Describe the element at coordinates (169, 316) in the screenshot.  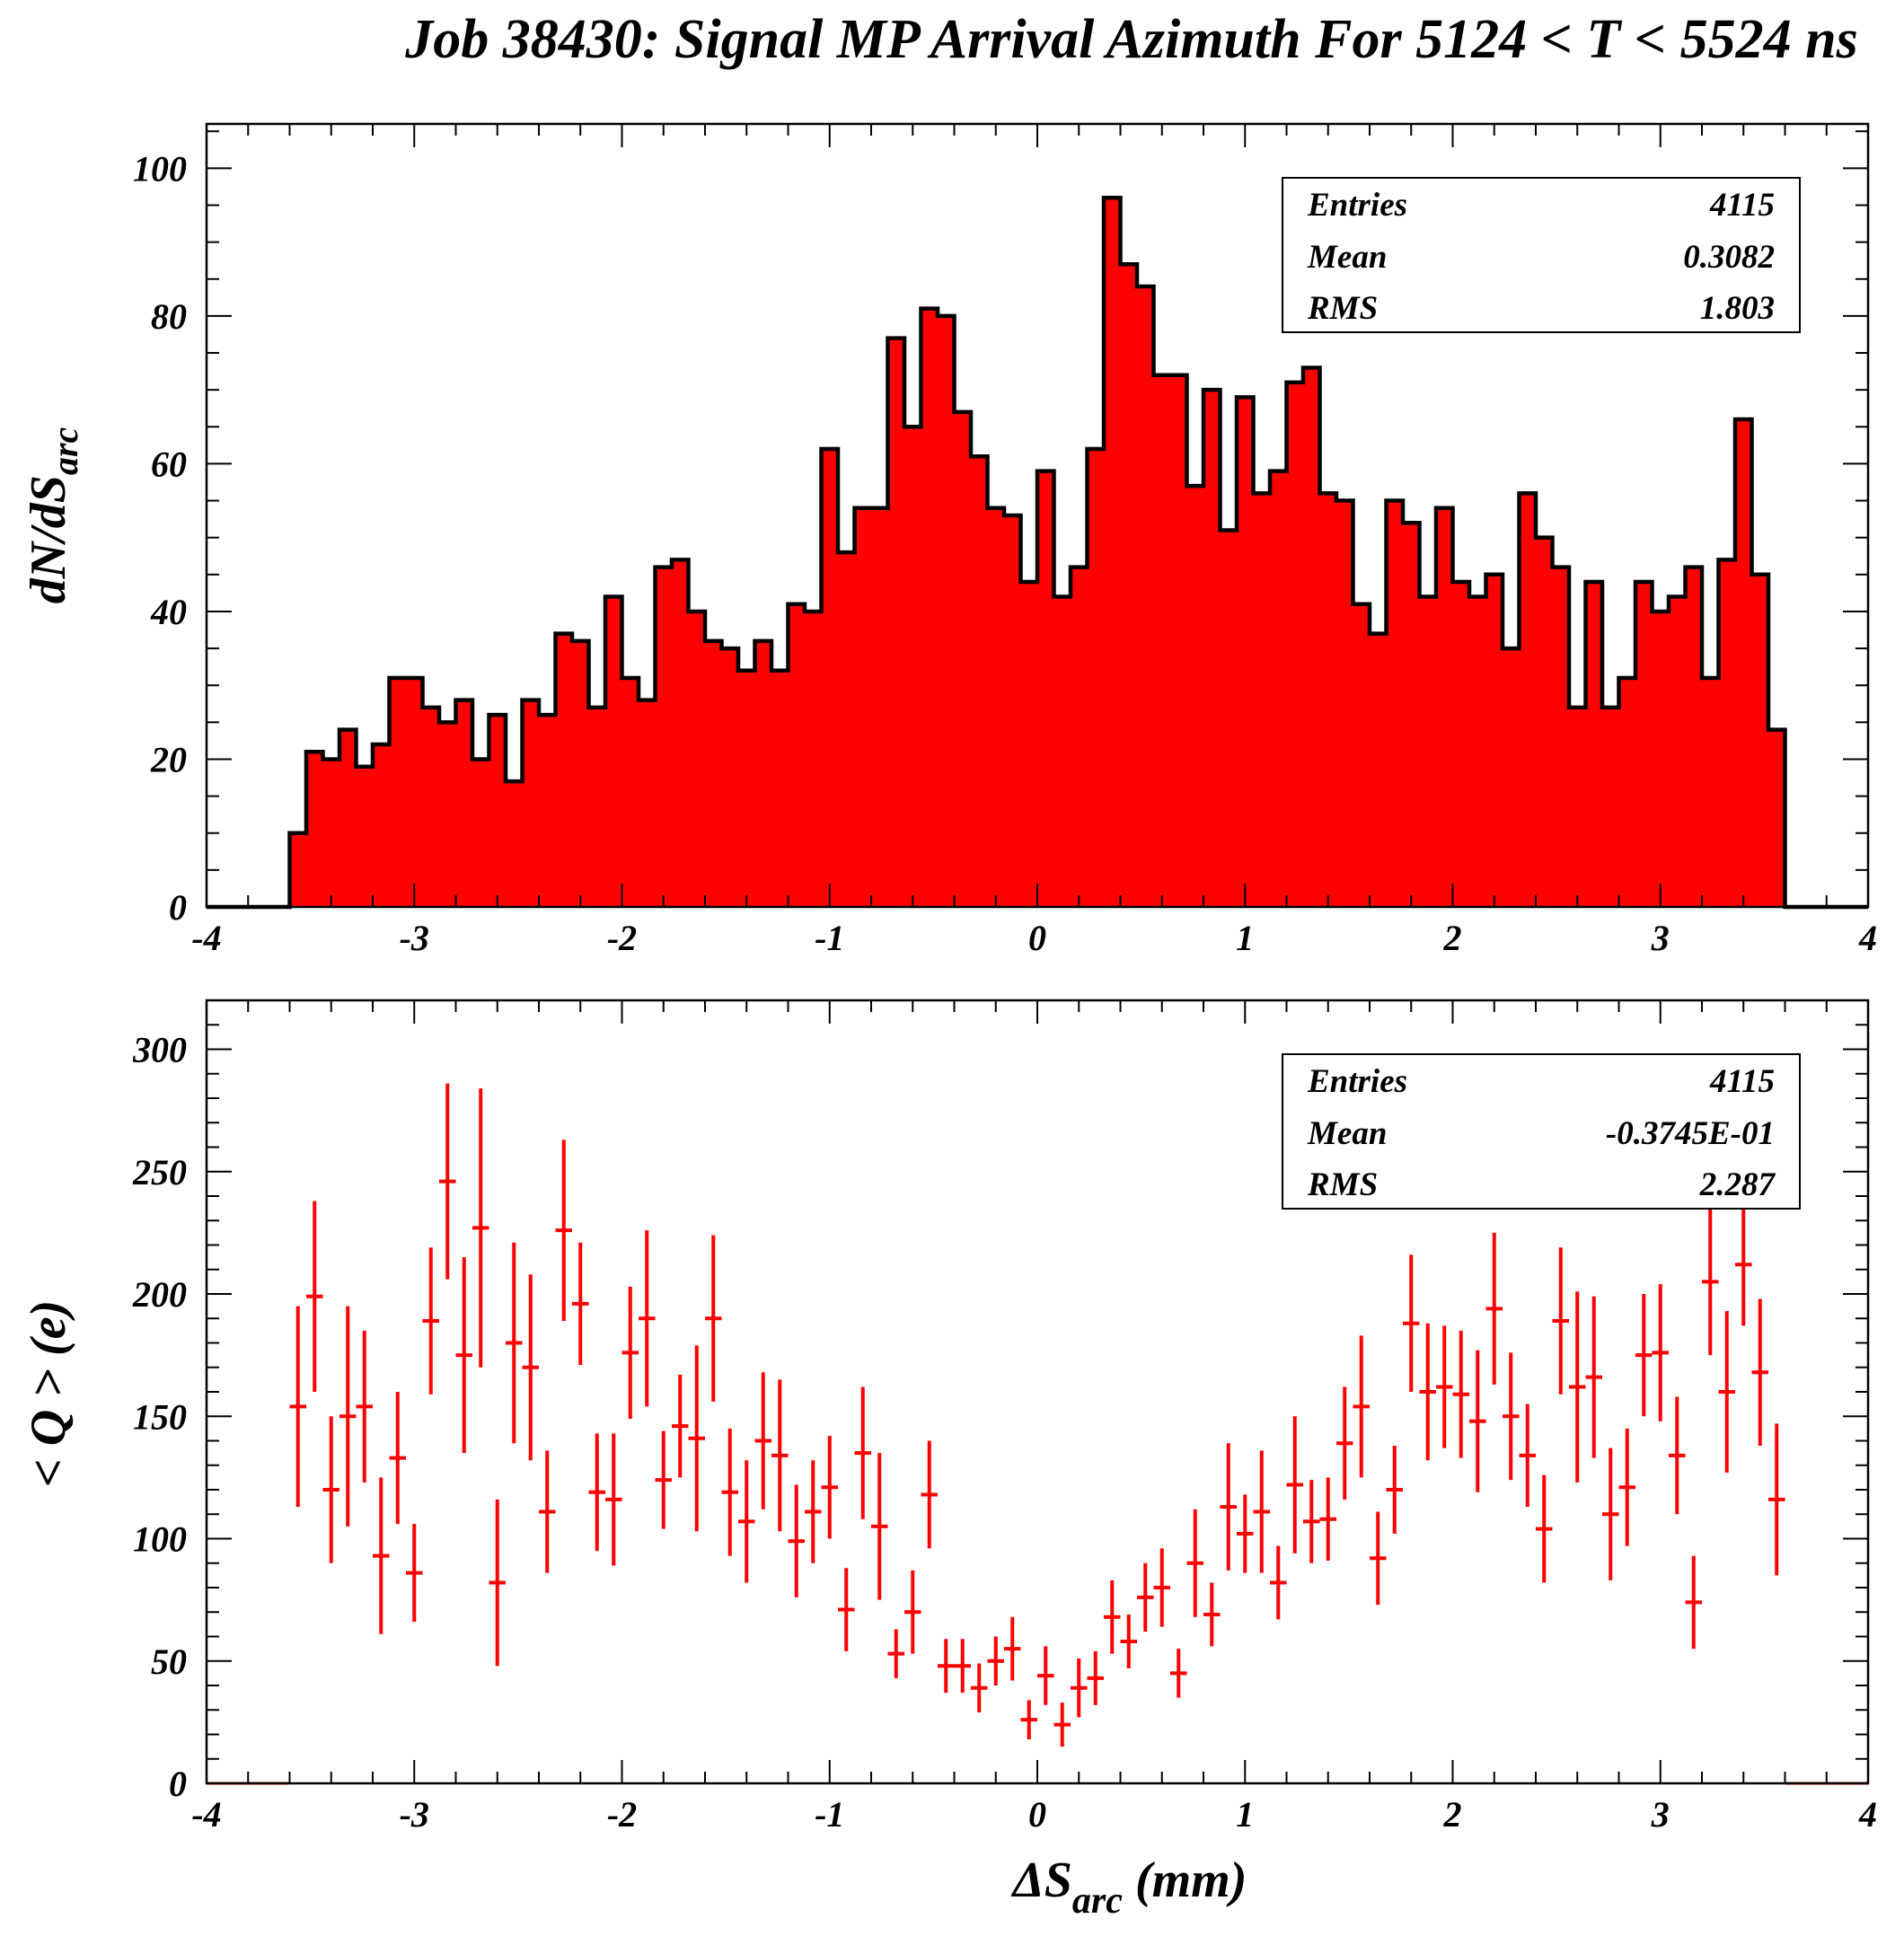
I see `y-tick-label: 80` at that location.